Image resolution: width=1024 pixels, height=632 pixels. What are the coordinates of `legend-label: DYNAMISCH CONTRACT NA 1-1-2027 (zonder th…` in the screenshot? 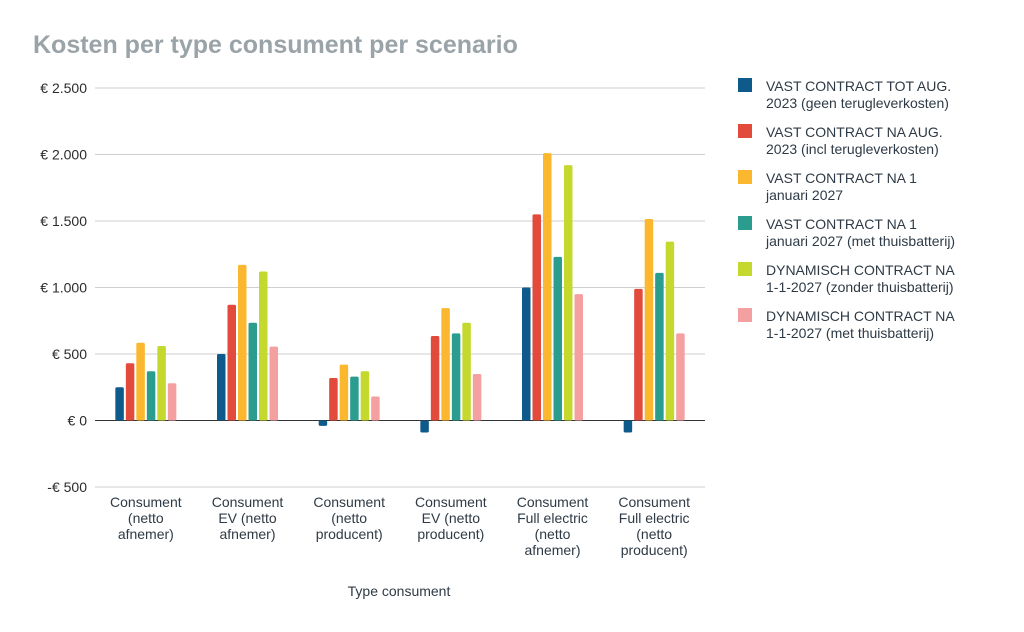 It's located at (860, 278).